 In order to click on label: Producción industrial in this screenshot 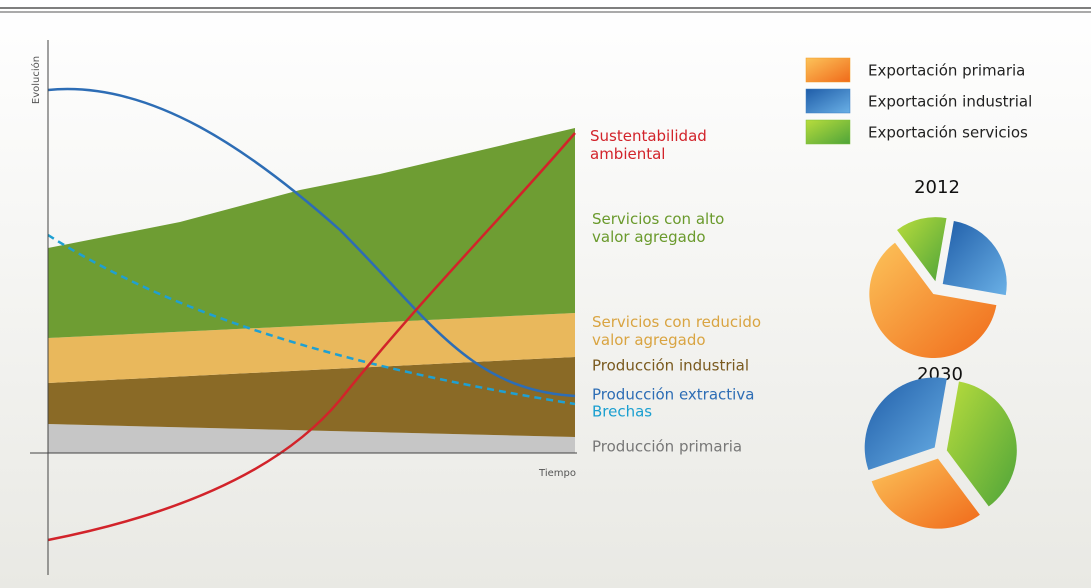, I will do `click(670, 366)`.